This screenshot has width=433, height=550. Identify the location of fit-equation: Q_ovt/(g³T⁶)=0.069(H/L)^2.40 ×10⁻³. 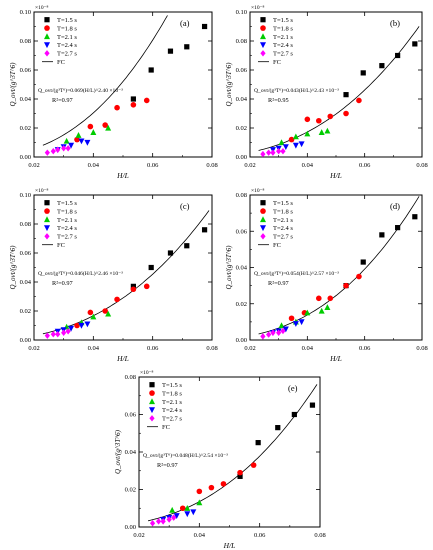
(80, 90).